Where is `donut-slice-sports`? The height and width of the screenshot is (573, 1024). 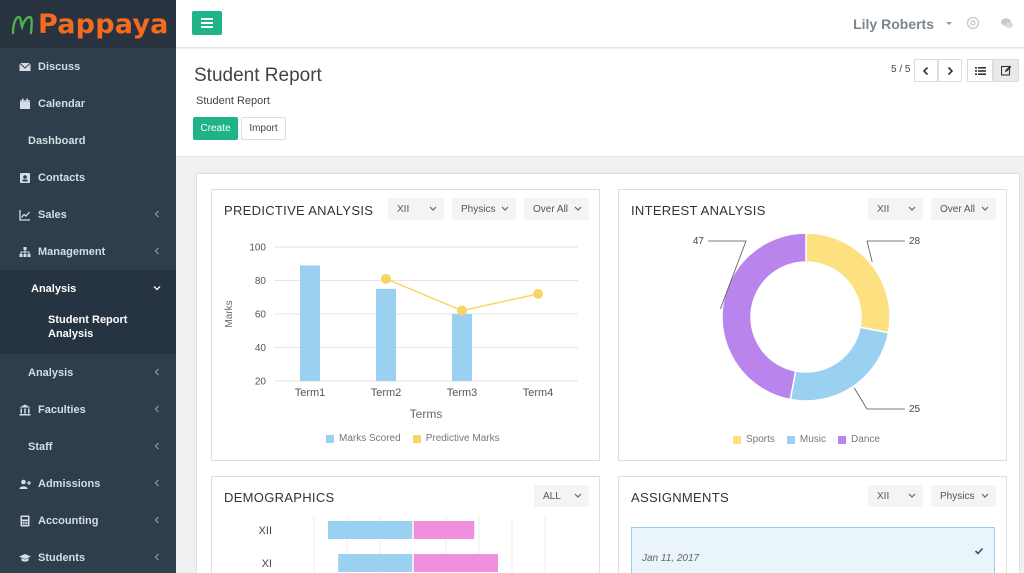
donut-slice-sports is located at coordinates (848, 283).